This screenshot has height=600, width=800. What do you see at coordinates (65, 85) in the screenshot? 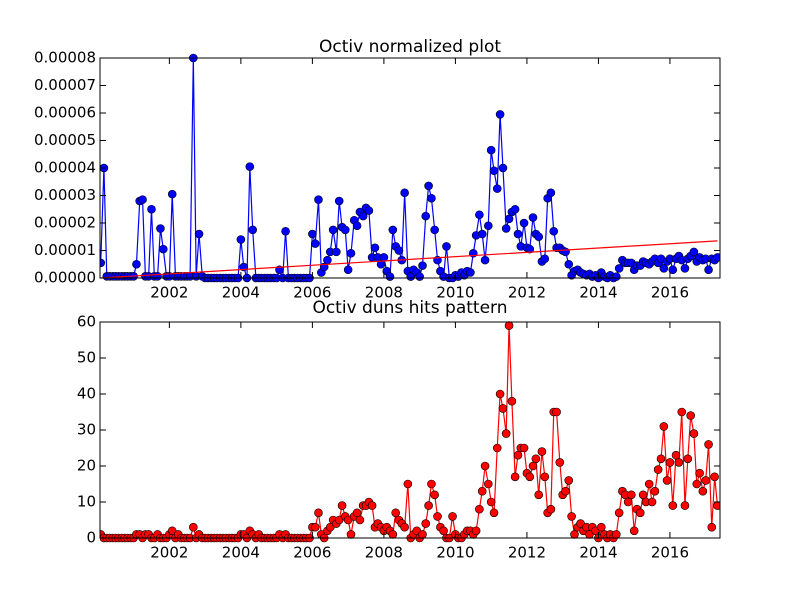
I see `y-tick-label: 0.00007` at bounding box center [65, 85].